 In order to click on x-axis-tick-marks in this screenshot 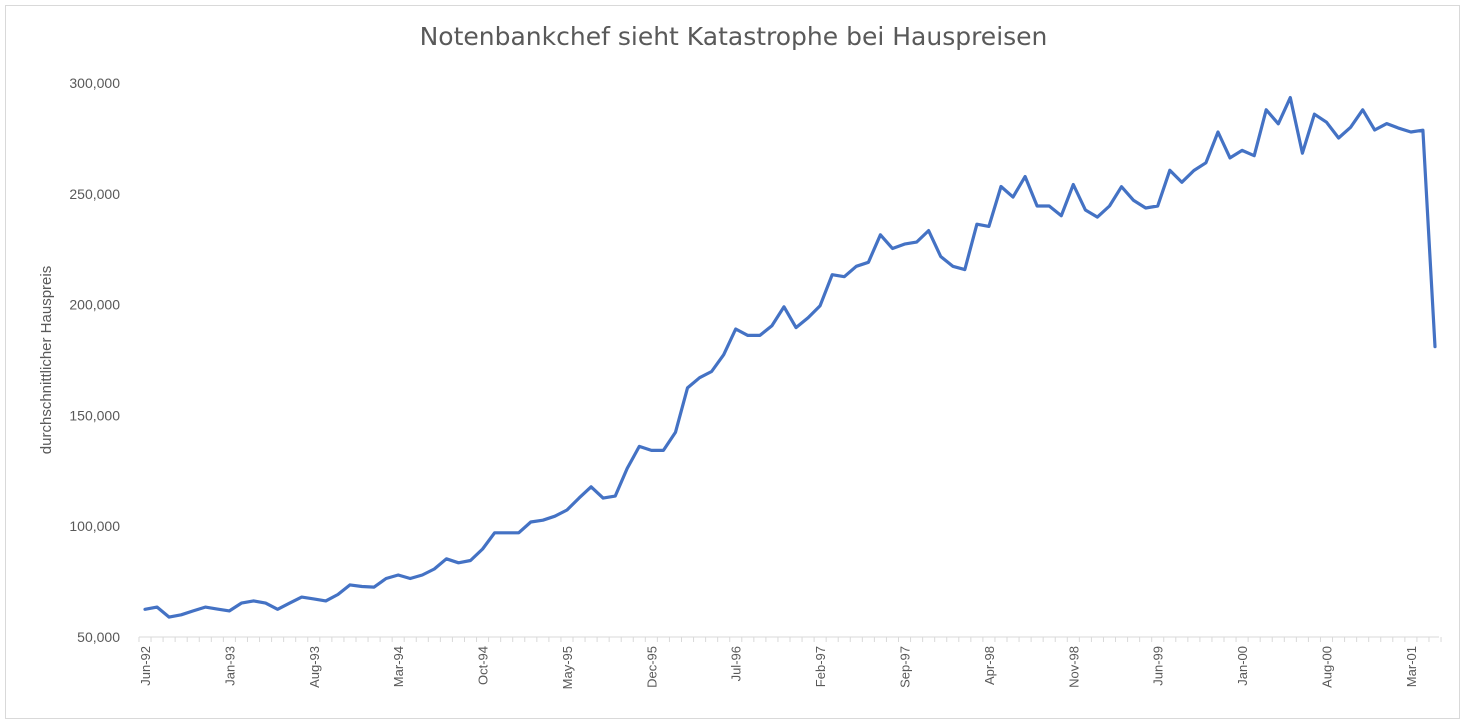, I will do `click(790, 639)`.